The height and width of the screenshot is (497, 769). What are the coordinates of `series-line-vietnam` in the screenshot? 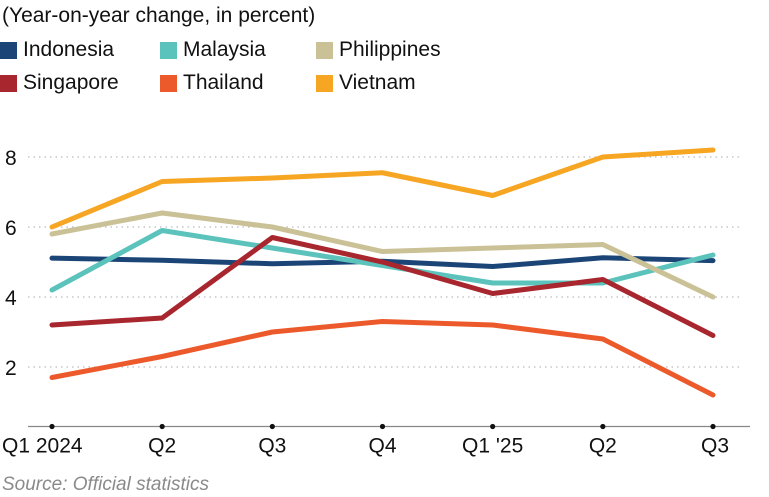 It's located at (382, 188).